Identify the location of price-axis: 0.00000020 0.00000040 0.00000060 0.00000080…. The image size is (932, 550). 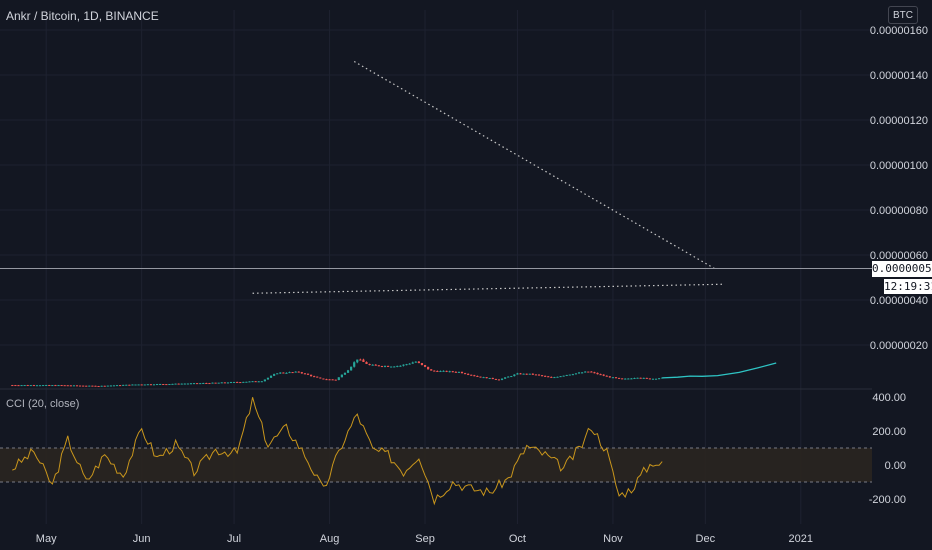
(899, 188).